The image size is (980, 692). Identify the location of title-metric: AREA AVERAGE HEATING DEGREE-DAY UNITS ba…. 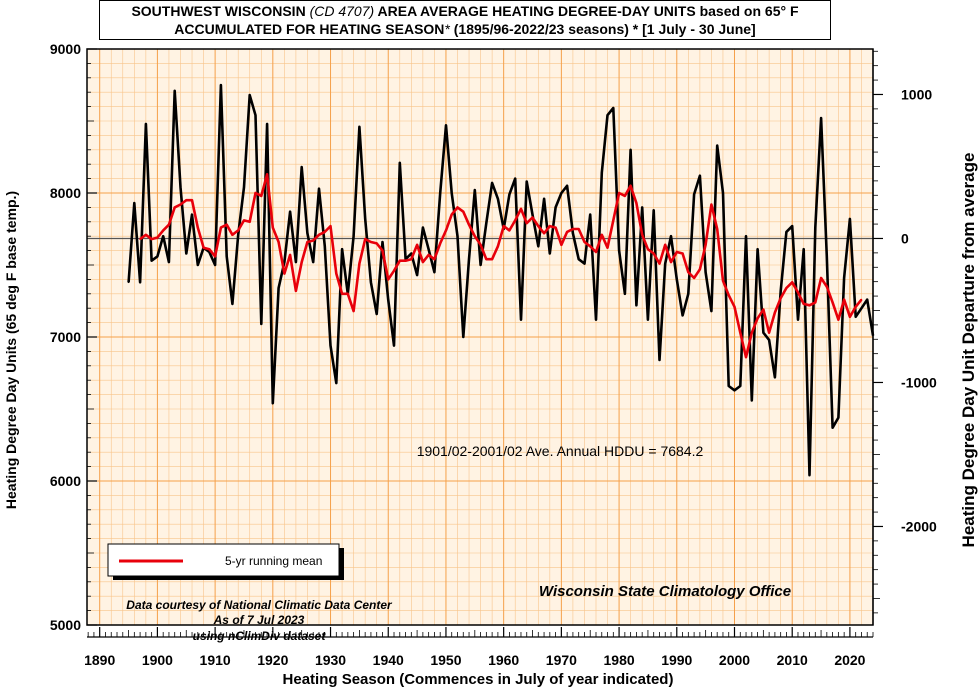
(586, 11).